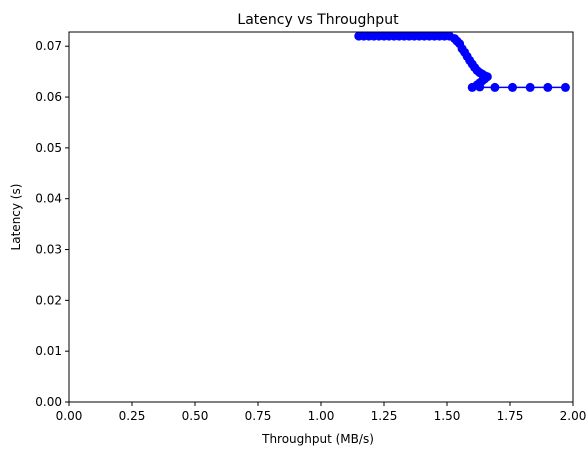  I want to click on y-tick-label: 0.03, so click(48, 250).